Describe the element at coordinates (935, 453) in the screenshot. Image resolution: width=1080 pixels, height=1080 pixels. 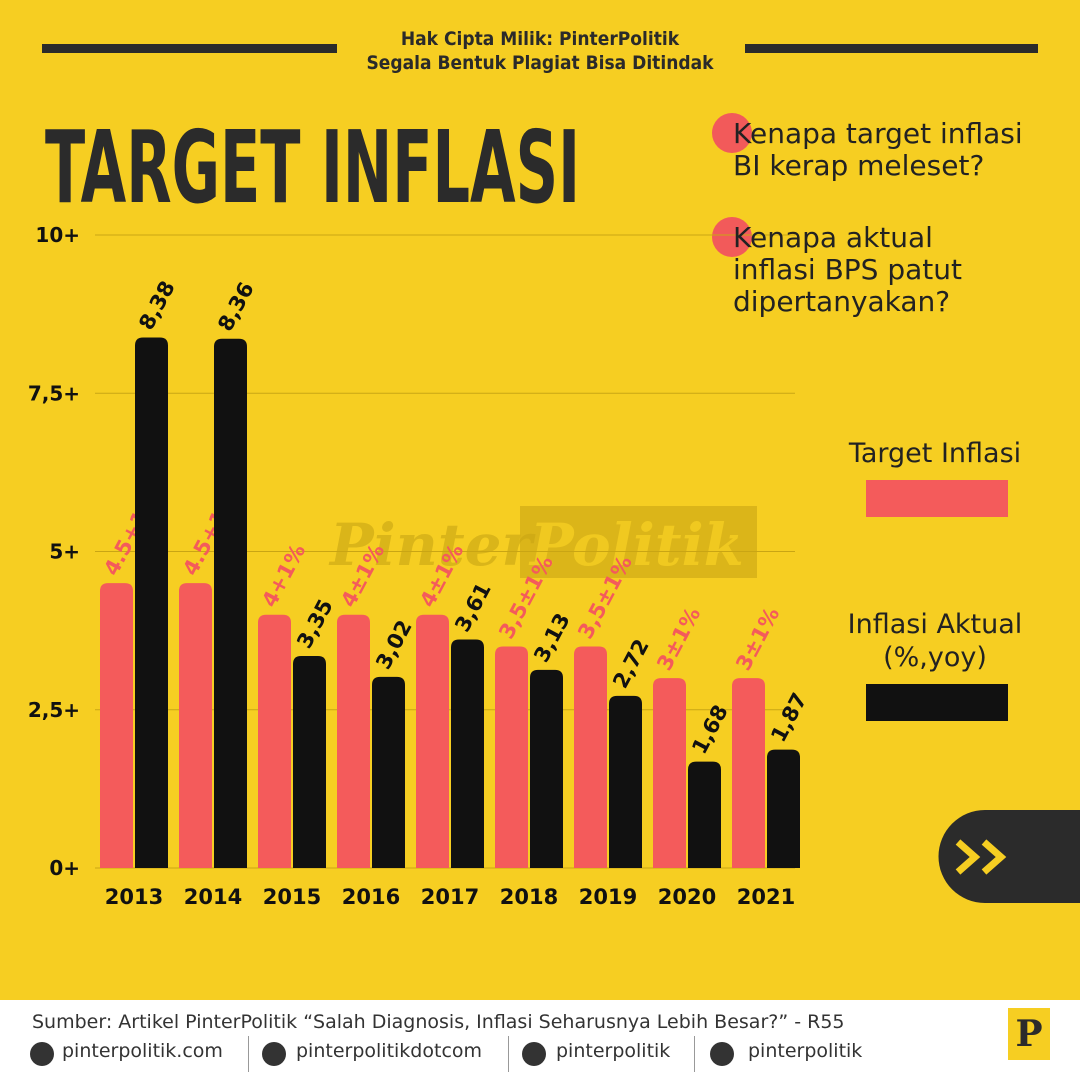
I see `legend-label: Target Inflasi` at that location.